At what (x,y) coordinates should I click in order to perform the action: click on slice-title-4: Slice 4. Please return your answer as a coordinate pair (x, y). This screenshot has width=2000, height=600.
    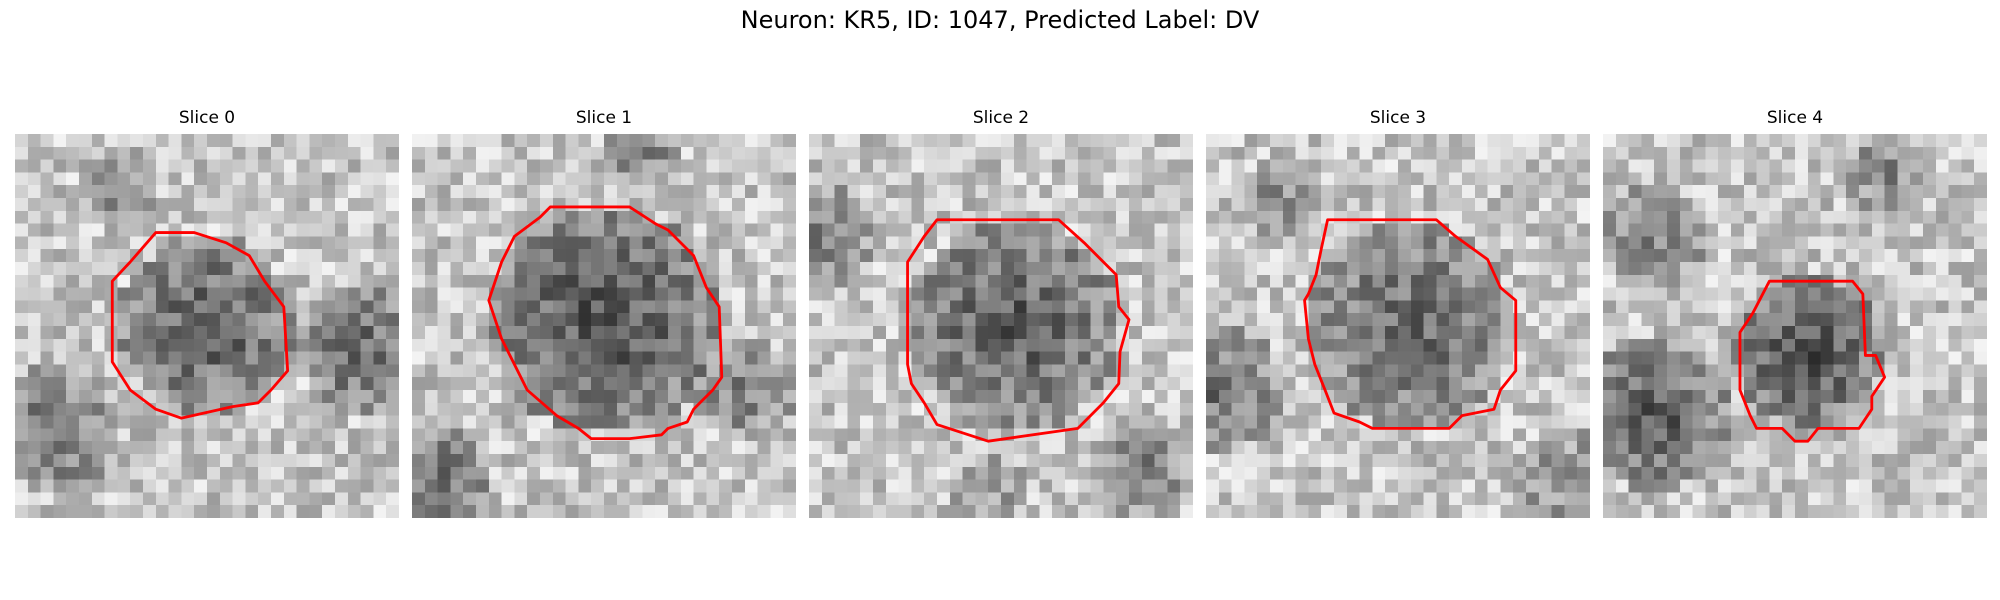
    Looking at the image, I should click on (1795, 118).